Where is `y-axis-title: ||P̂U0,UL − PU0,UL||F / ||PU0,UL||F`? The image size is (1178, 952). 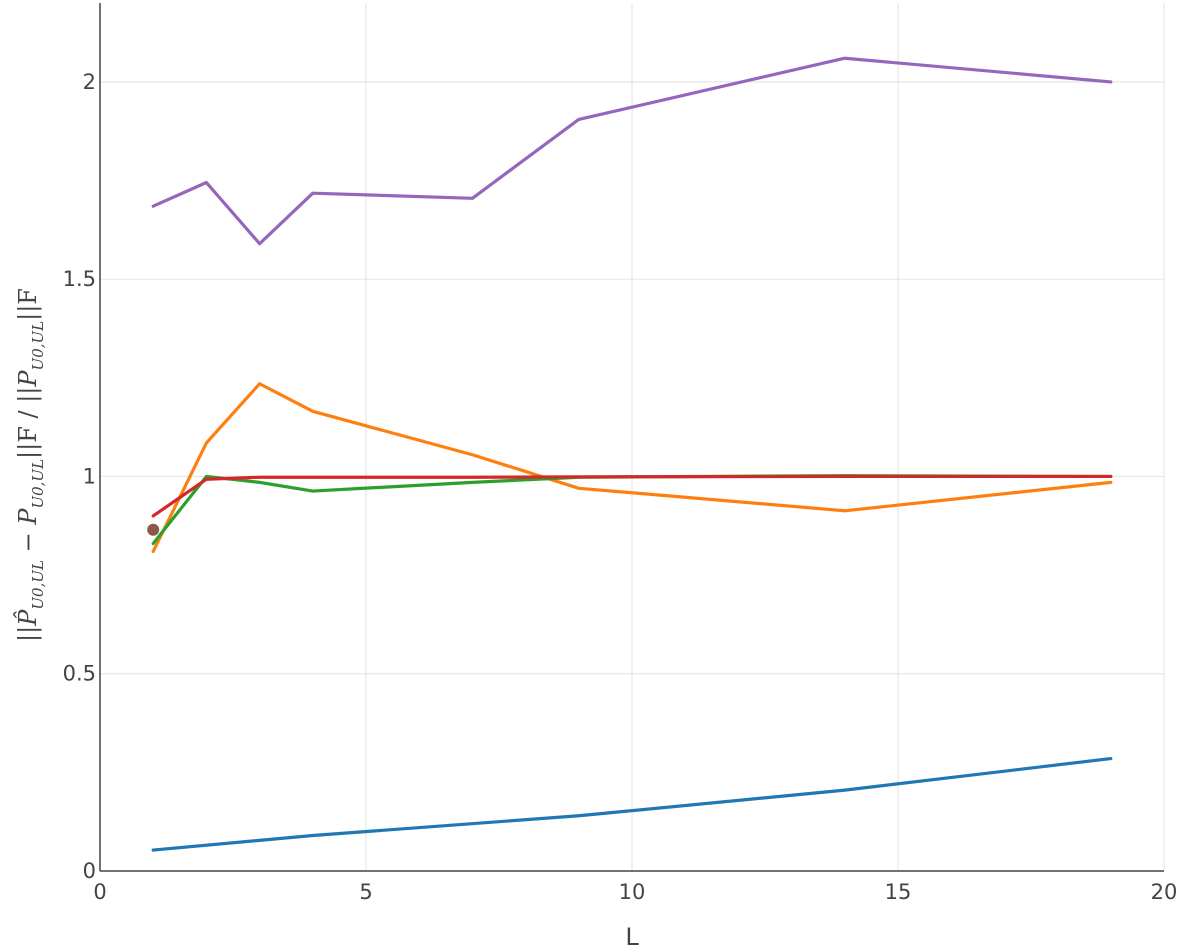 y-axis-title: ||P̂U0,UL − PU0,UL||F / ||PU0,UL||F is located at coordinates (30, 465).